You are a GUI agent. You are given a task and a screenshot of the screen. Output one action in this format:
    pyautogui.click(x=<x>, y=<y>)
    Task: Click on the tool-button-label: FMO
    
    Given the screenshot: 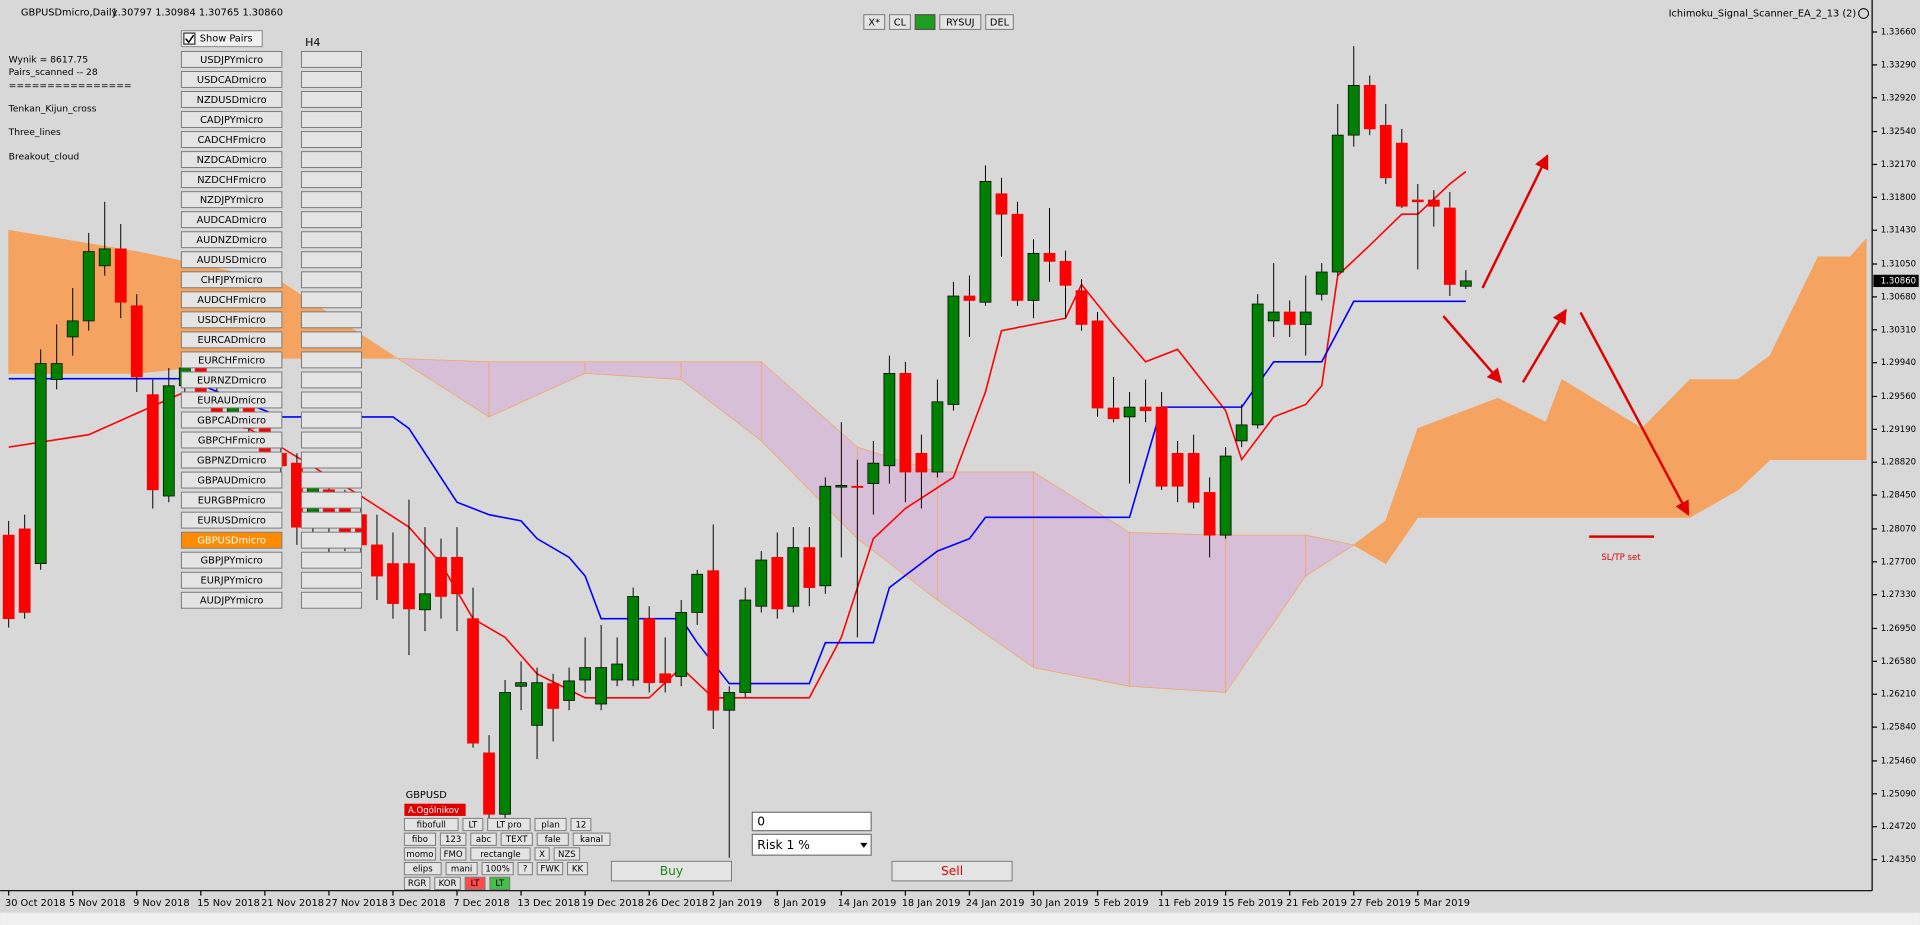 What is the action you would take?
    pyautogui.click(x=453, y=855)
    